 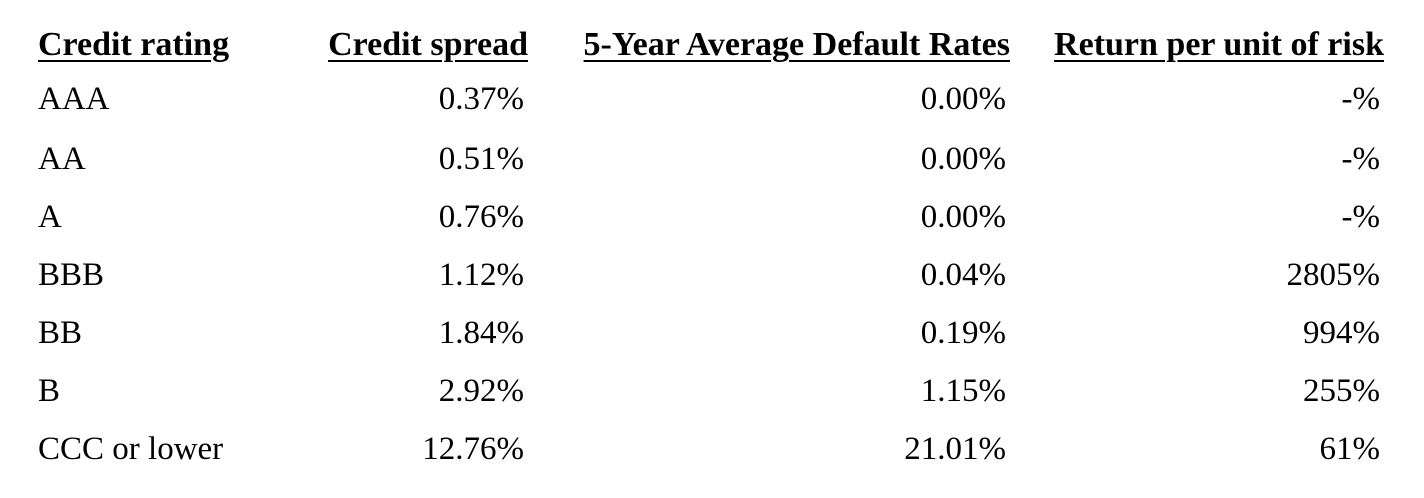 What do you see at coordinates (1341, 332) in the screenshot?
I see `cell-return-per-risk: 994%` at bounding box center [1341, 332].